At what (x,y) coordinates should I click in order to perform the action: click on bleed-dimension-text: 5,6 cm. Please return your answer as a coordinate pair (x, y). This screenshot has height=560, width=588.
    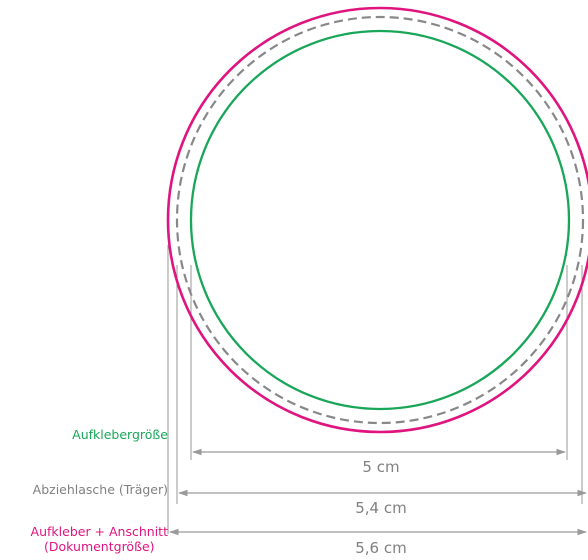
    Looking at the image, I should click on (380, 547).